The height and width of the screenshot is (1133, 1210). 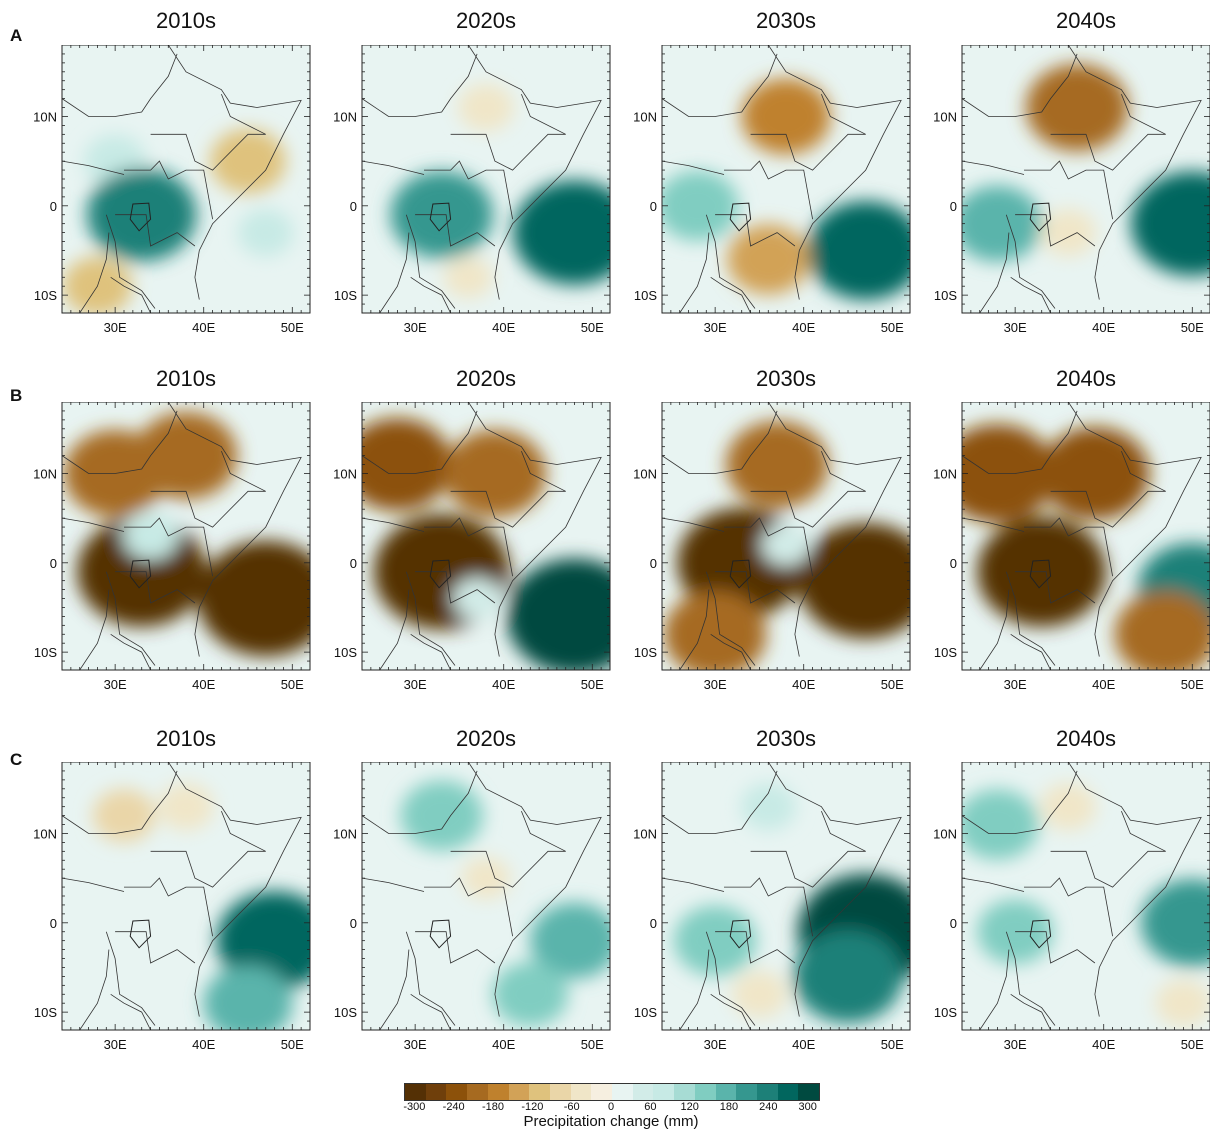 I want to click on colorbar-tick-label: -180, so click(x=493, y=1107).